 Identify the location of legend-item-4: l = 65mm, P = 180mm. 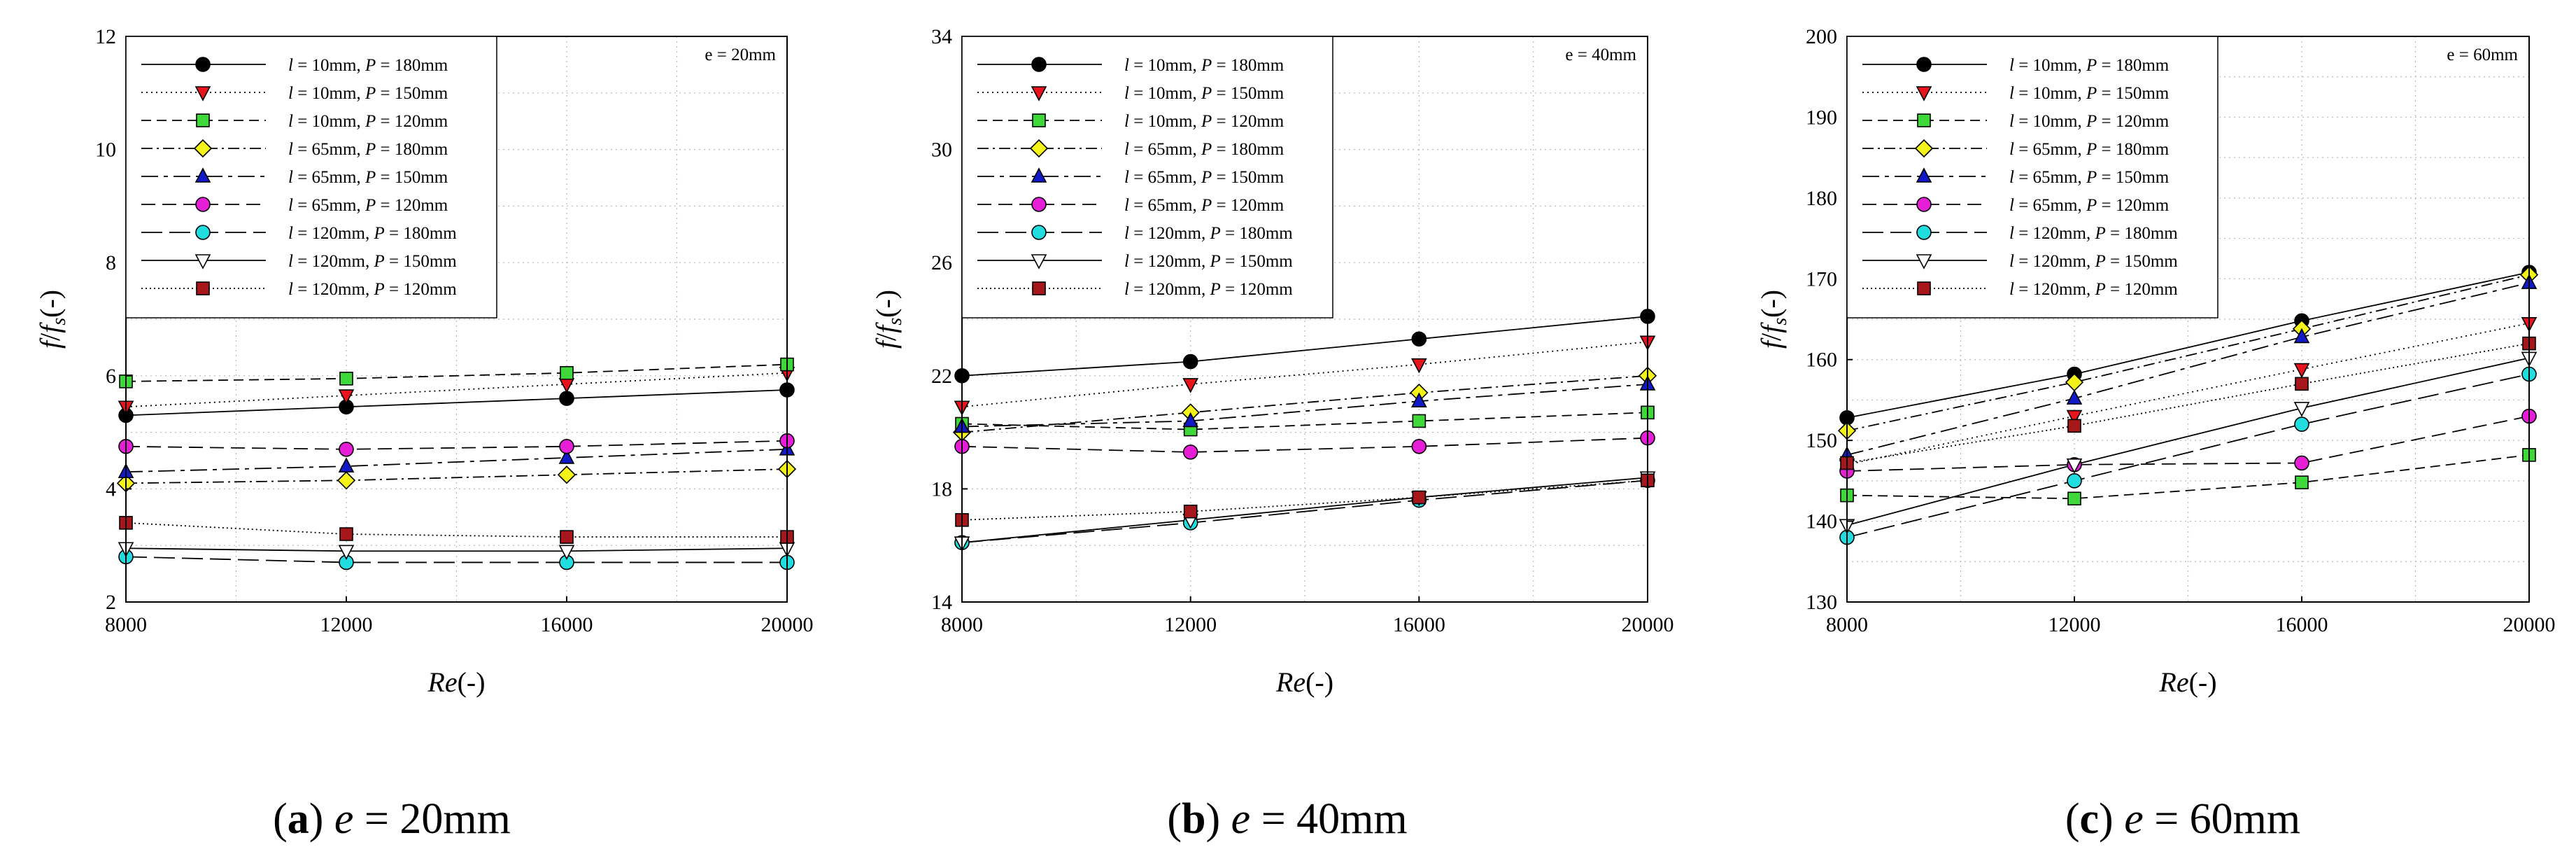
(1131, 149).